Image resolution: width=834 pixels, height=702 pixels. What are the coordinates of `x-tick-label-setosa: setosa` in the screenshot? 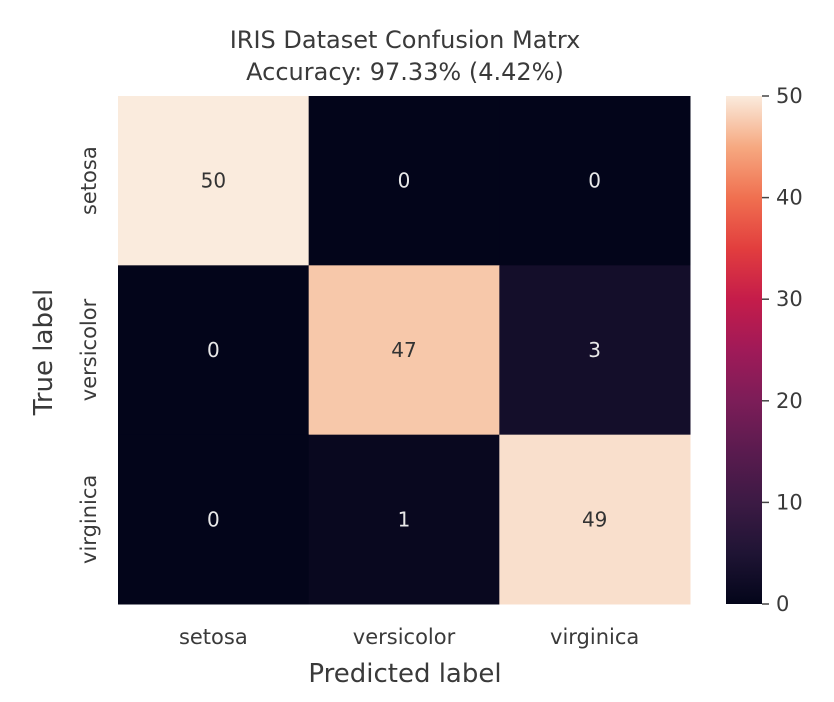 It's located at (213, 637).